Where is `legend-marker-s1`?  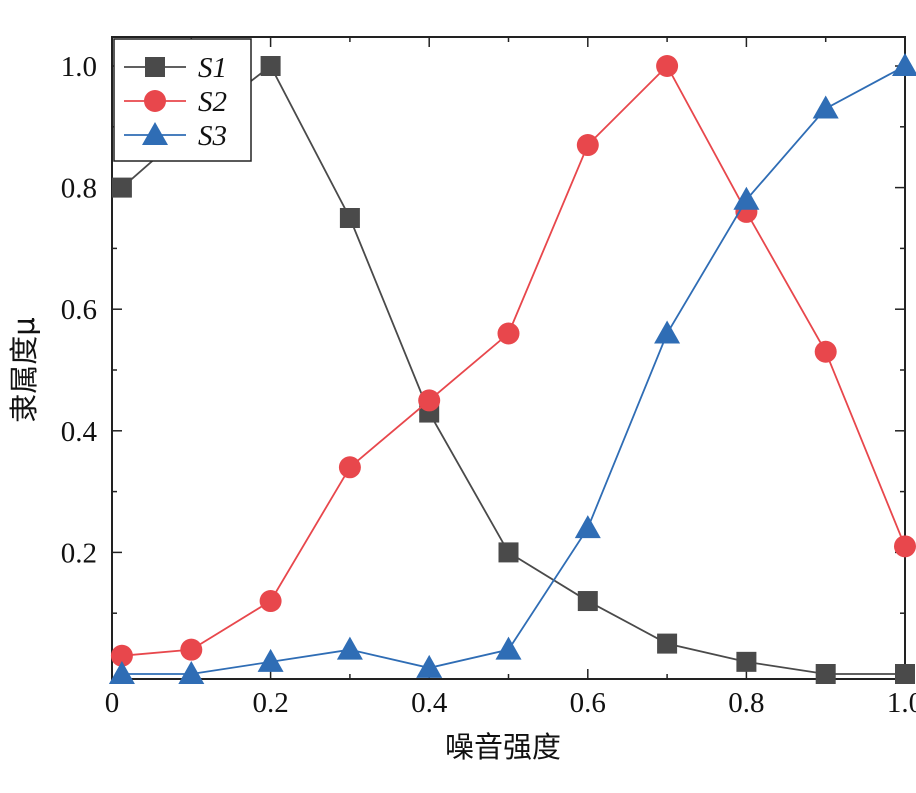
legend-marker-s1 is located at coordinates (155, 67).